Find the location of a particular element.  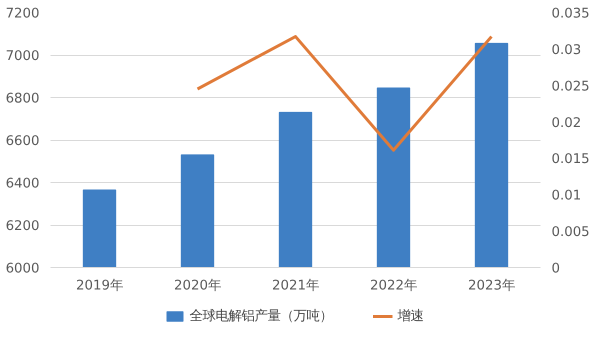

x-tick-label: 2020年 is located at coordinates (197, 286).